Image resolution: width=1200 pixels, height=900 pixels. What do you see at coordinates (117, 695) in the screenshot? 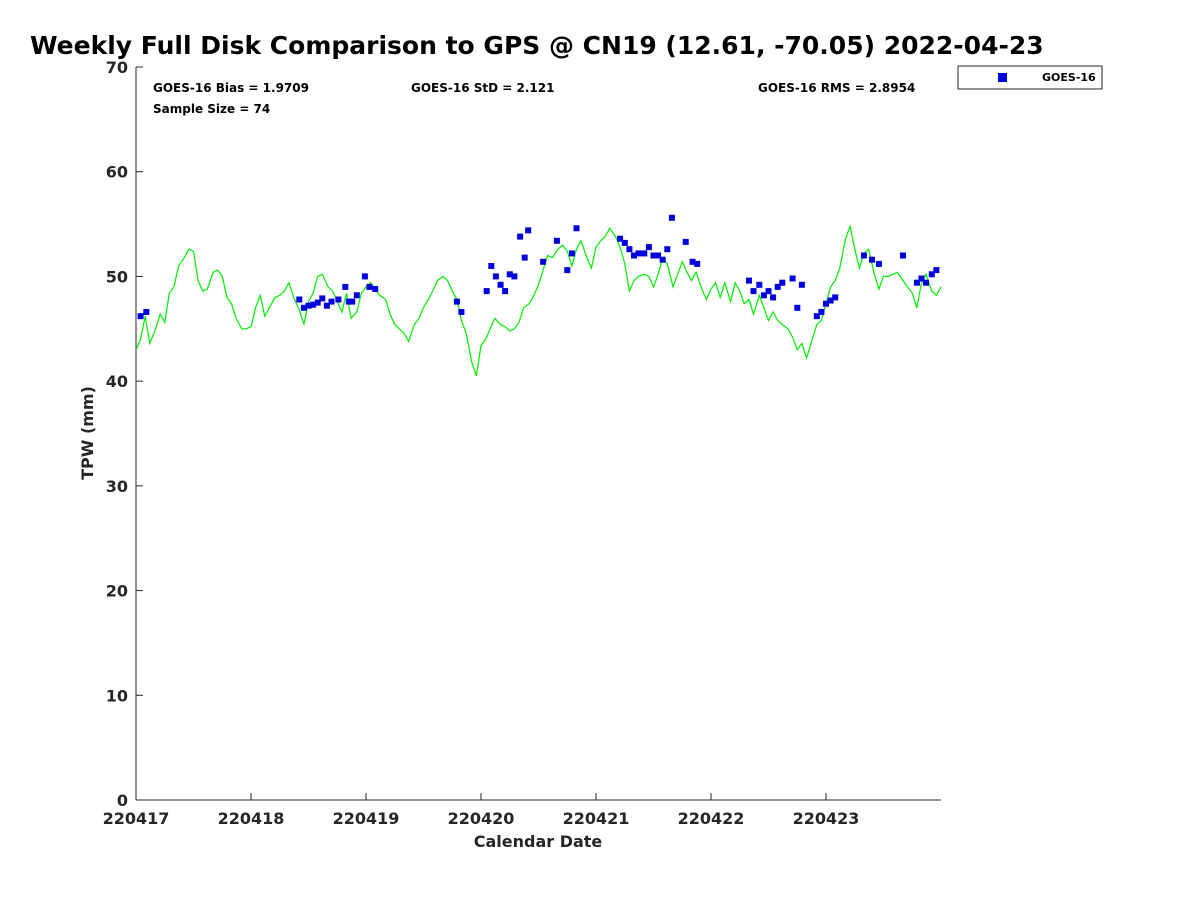
I see `y-tick-label: 10` at bounding box center [117, 695].